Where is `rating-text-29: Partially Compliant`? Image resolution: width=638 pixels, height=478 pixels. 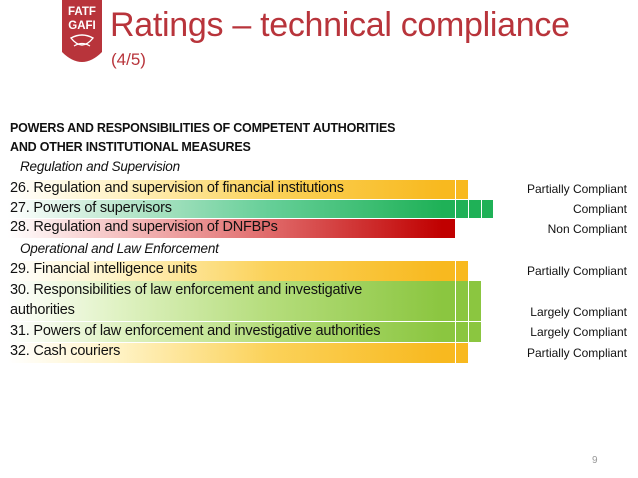
rating-text-29: Partially Compliant is located at coordinates (576, 271).